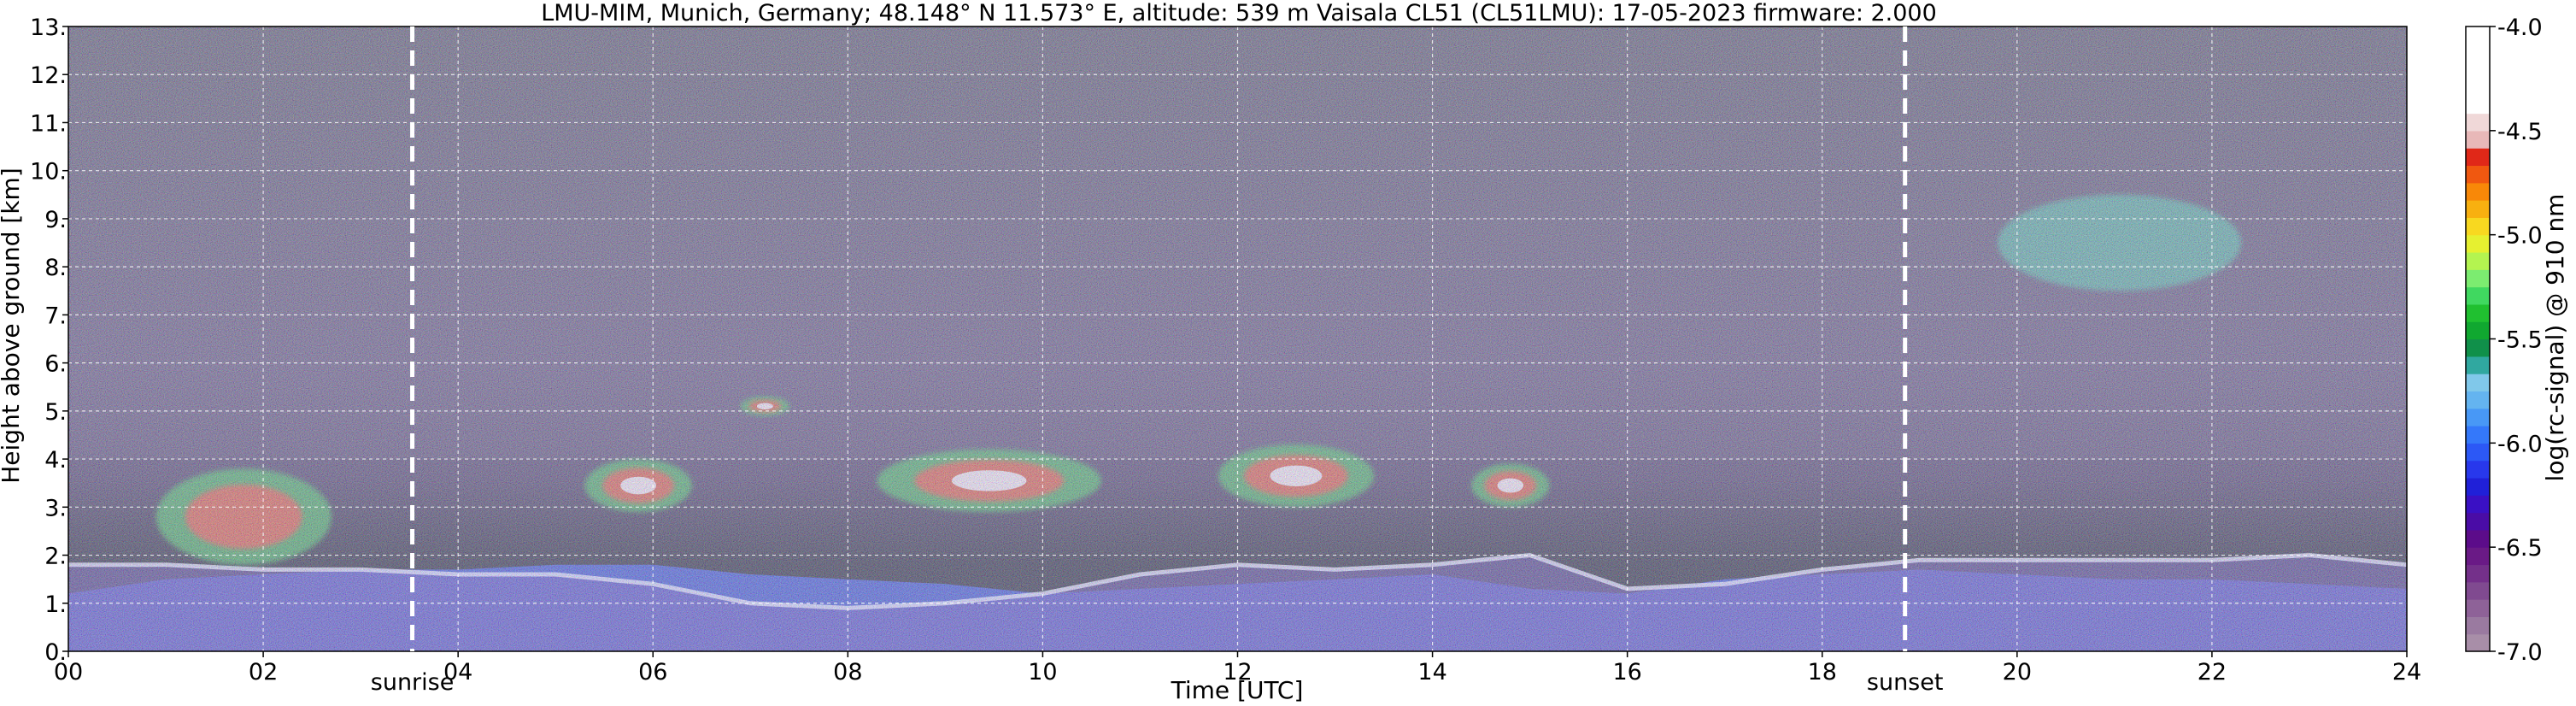 The image size is (2576, 706). What do you see at coordinates (2520, 652) in the screenshot?
I see `colorbar-tick-label: -7.0` at bounding box center [2520, 652].